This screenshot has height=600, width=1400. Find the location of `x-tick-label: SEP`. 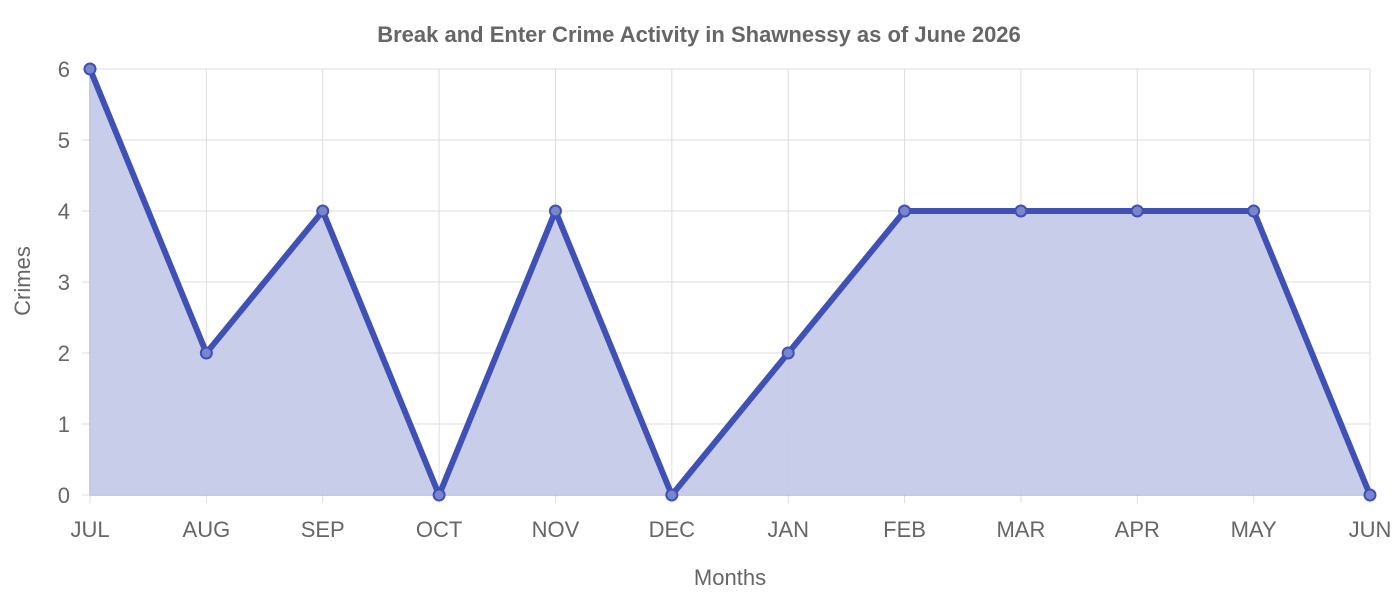

x-tick-label: SEP is located at coordinates (323, 529).